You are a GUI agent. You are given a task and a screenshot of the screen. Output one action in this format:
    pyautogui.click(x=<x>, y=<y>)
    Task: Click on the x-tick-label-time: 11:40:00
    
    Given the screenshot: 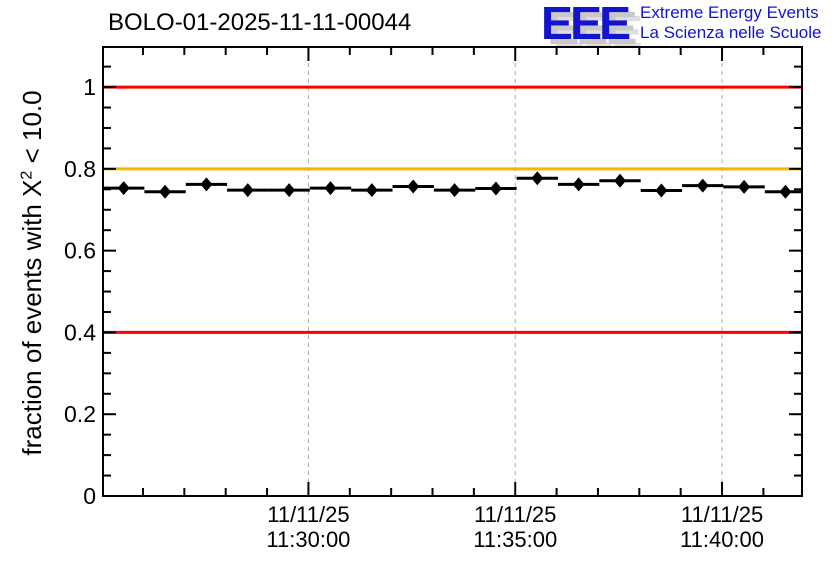 What is the action you would take?
    pyautogui.click(x=722, y=539)
    